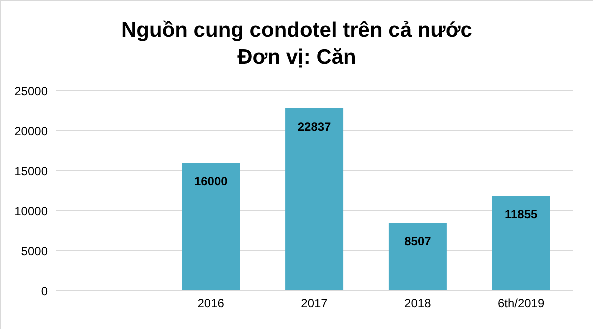 Image resolution: width=593 pixels, height=329 pixels. What do you see at coordinates (521, 303) in the screenshot?
I see `x-tick-label: 6th/2019` at bounding box center [521, 303].